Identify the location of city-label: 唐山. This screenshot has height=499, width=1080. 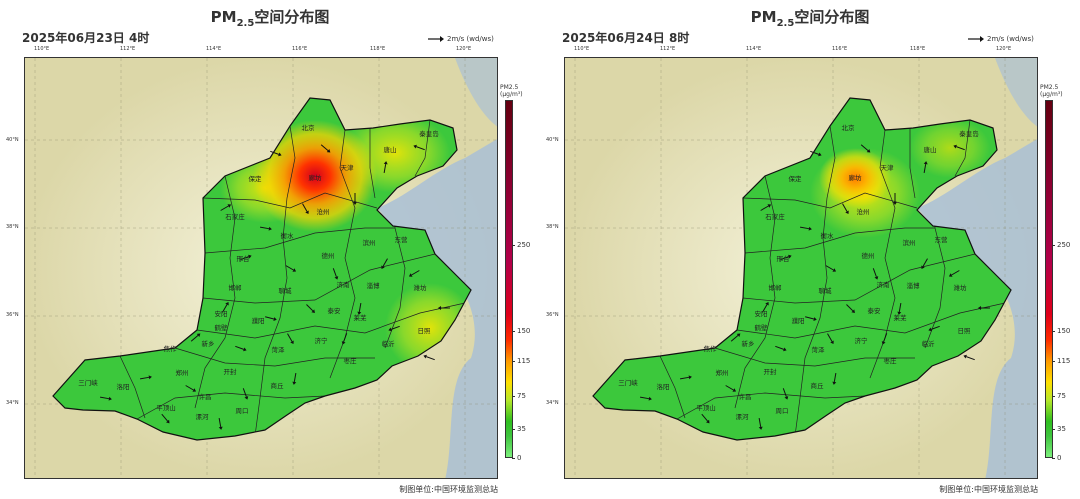
(930, 149).